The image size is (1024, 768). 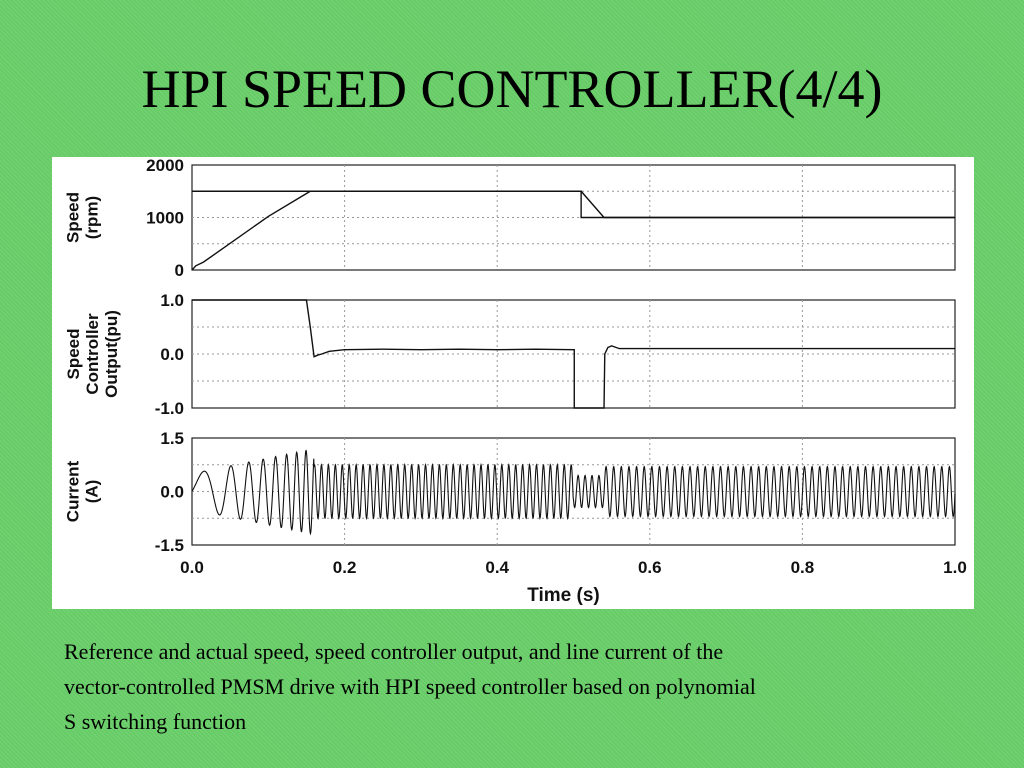 What do you see at coordinates (172, 300) in the screenshot?
I see `y-tick-label: 1.0` at bounding box center [172, 300].